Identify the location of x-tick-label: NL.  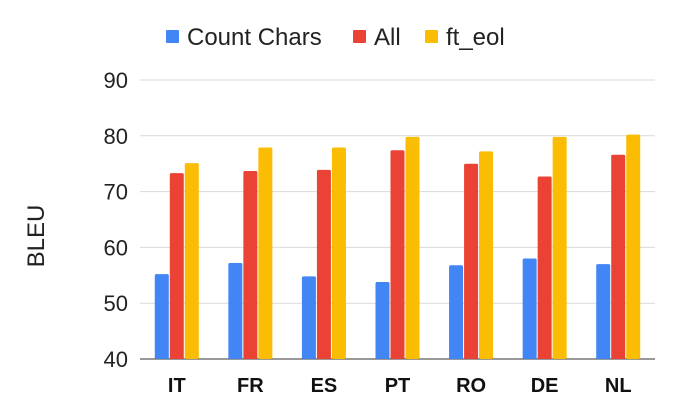
(618, 386).